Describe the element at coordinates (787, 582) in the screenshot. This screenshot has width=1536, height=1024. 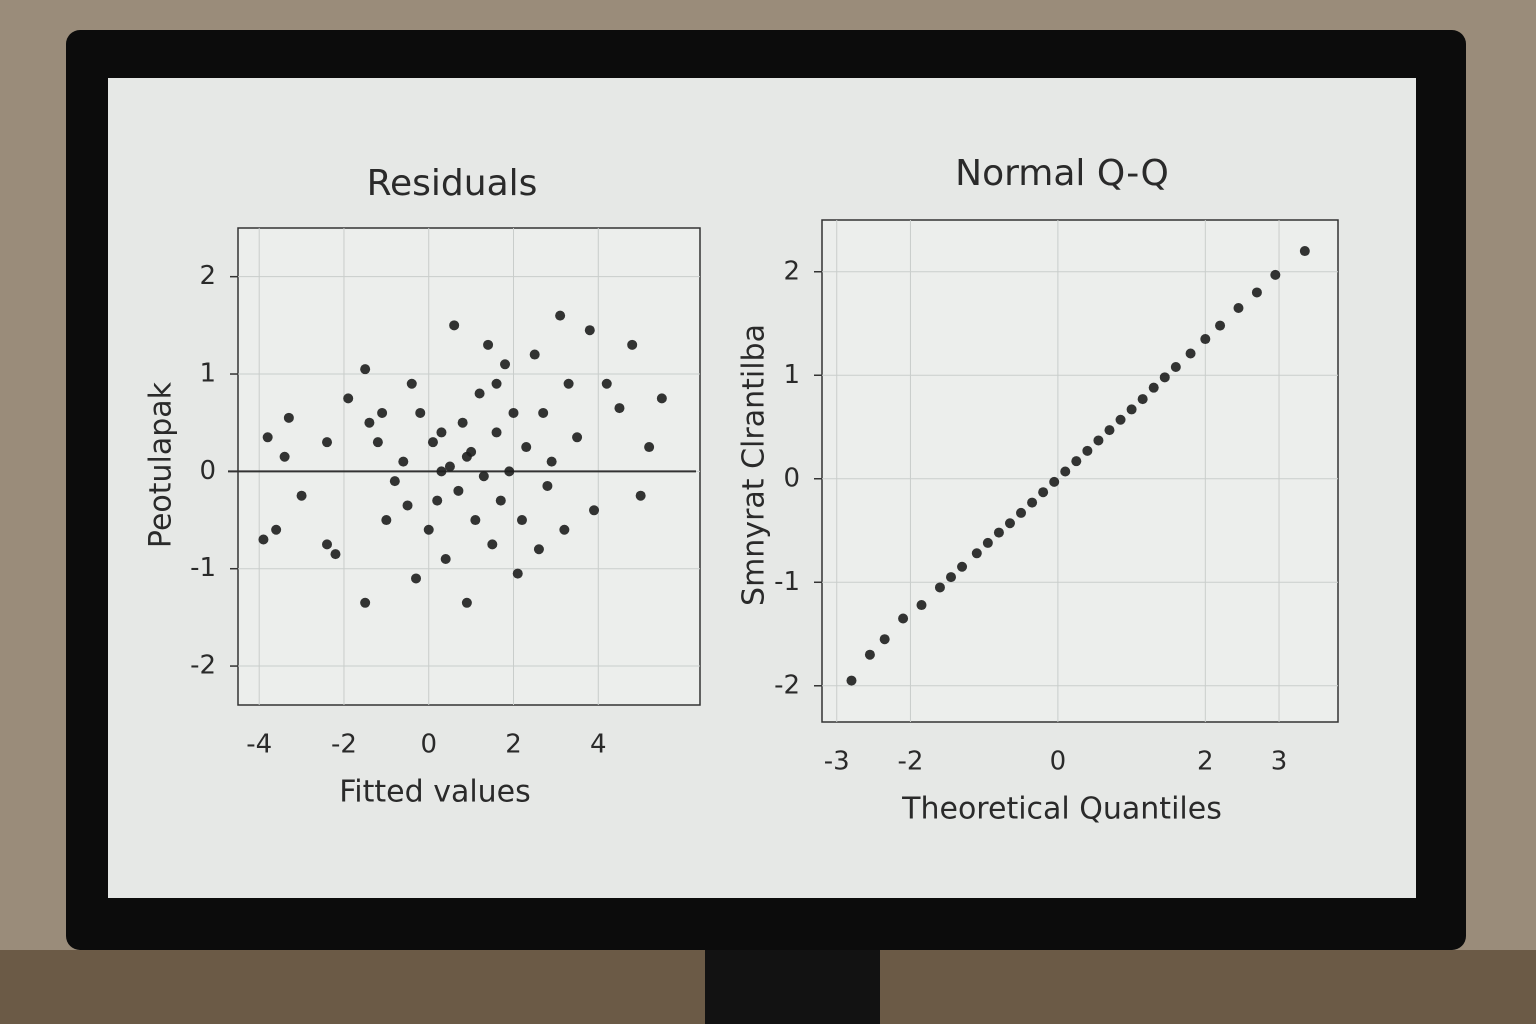
I see `y-tick-label: -1` at that location.